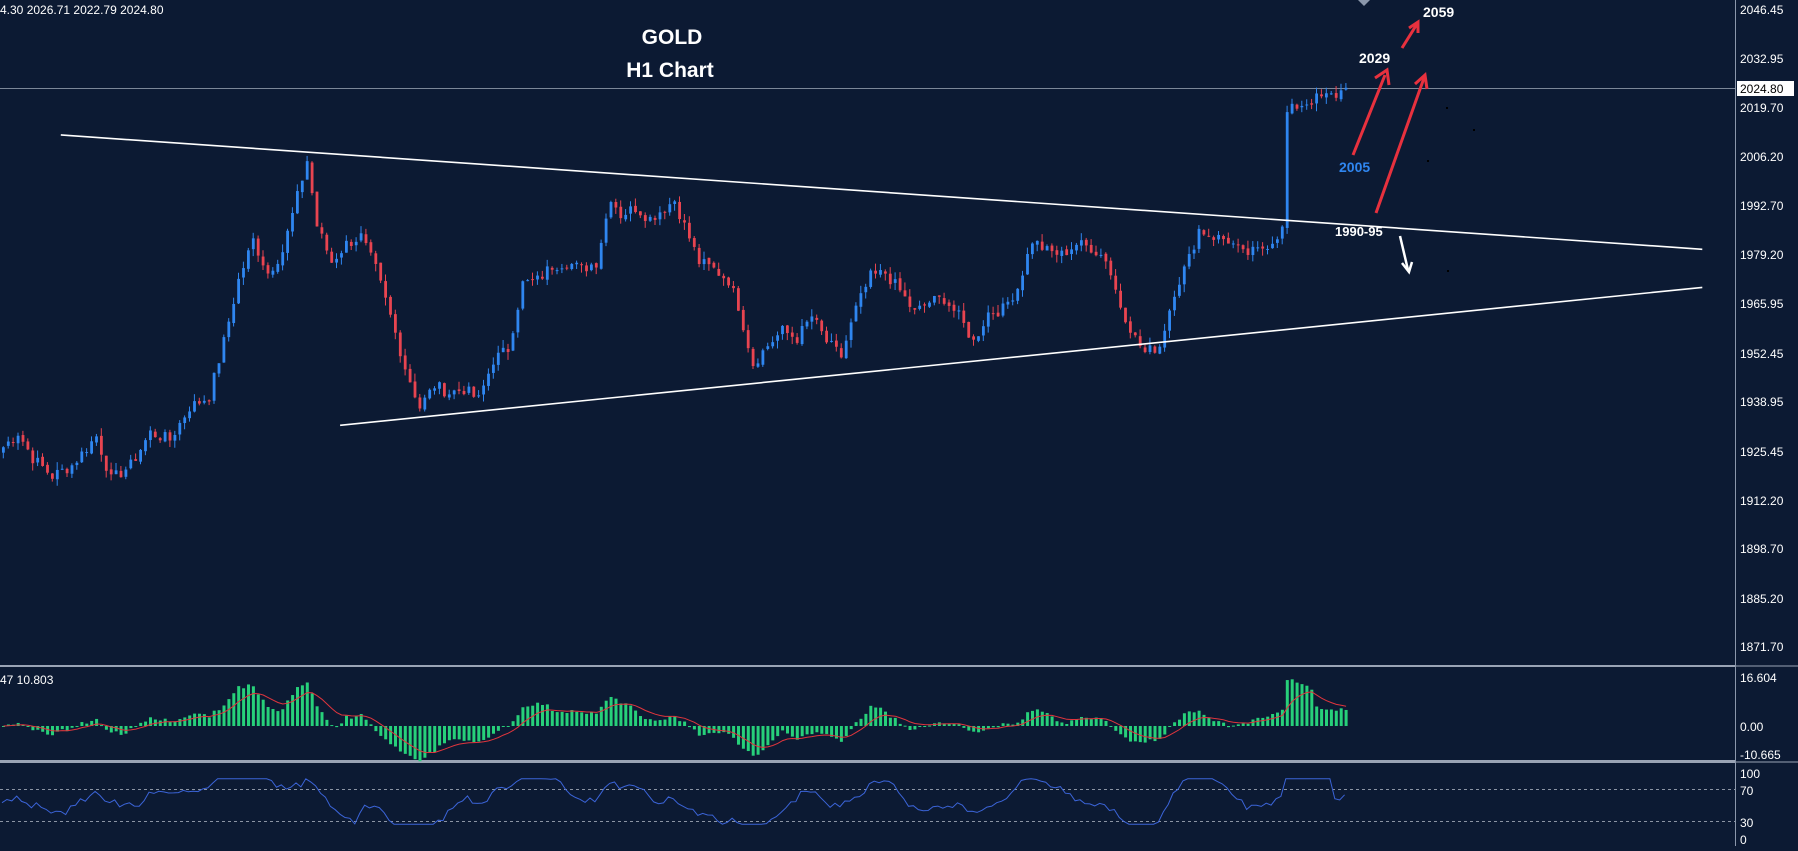 The height and width of the screenshot is (851, 1798). I want to click on trendline-lower-support, so click(1021, 356).